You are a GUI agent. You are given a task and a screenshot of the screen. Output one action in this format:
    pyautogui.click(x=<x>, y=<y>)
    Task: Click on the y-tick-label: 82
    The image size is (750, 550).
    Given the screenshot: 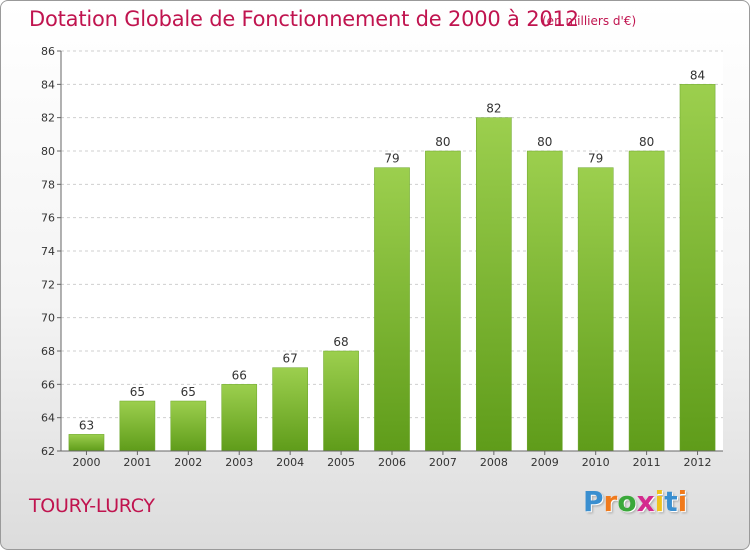 What is the action you would take?
    pyautogui.click(x=48, y=118)
    